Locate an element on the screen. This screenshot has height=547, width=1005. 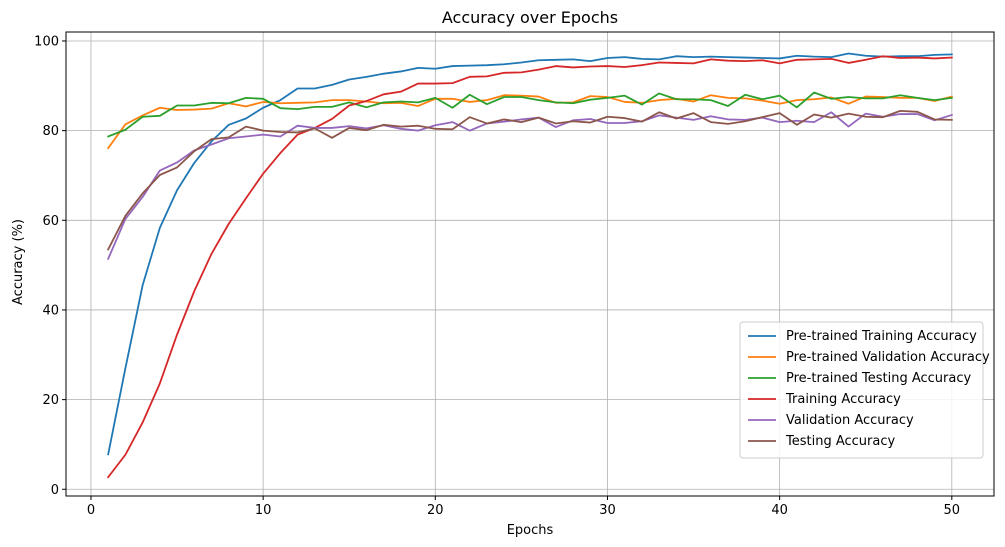
series-line-pre-trained-validation-accuracy is located at coordinates (529, 122).